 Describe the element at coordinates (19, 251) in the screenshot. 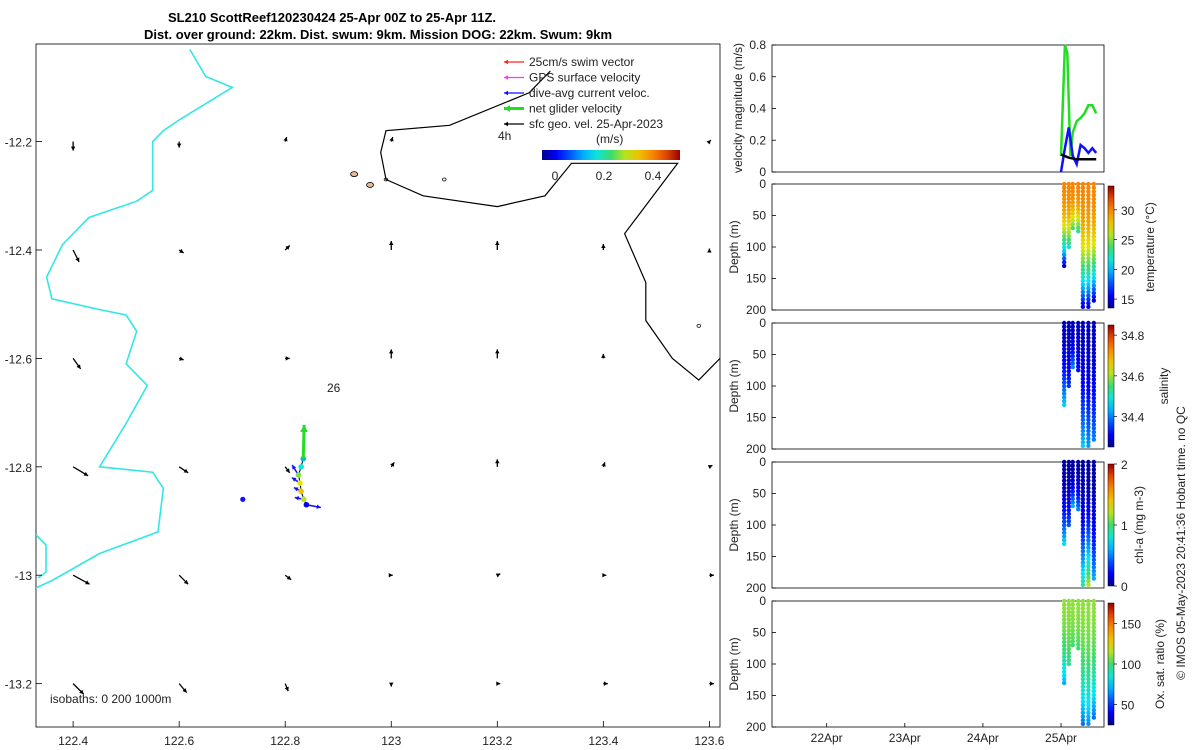

I see `map-ytick-label: -12.4` at that location.